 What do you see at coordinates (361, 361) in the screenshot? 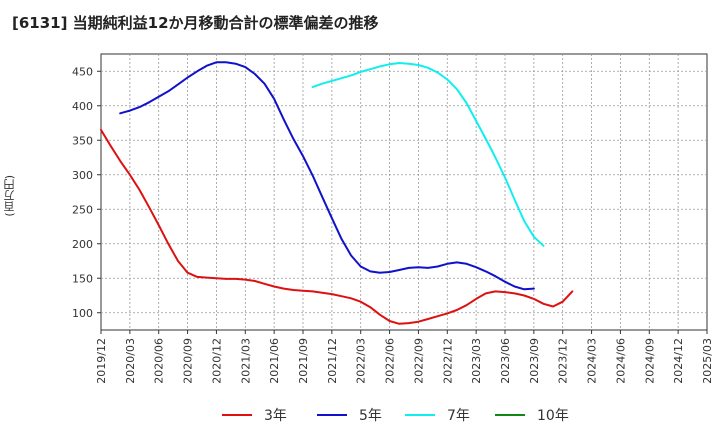
I see `x-tick-label: 2022/03` at bounding box center [361, 361].